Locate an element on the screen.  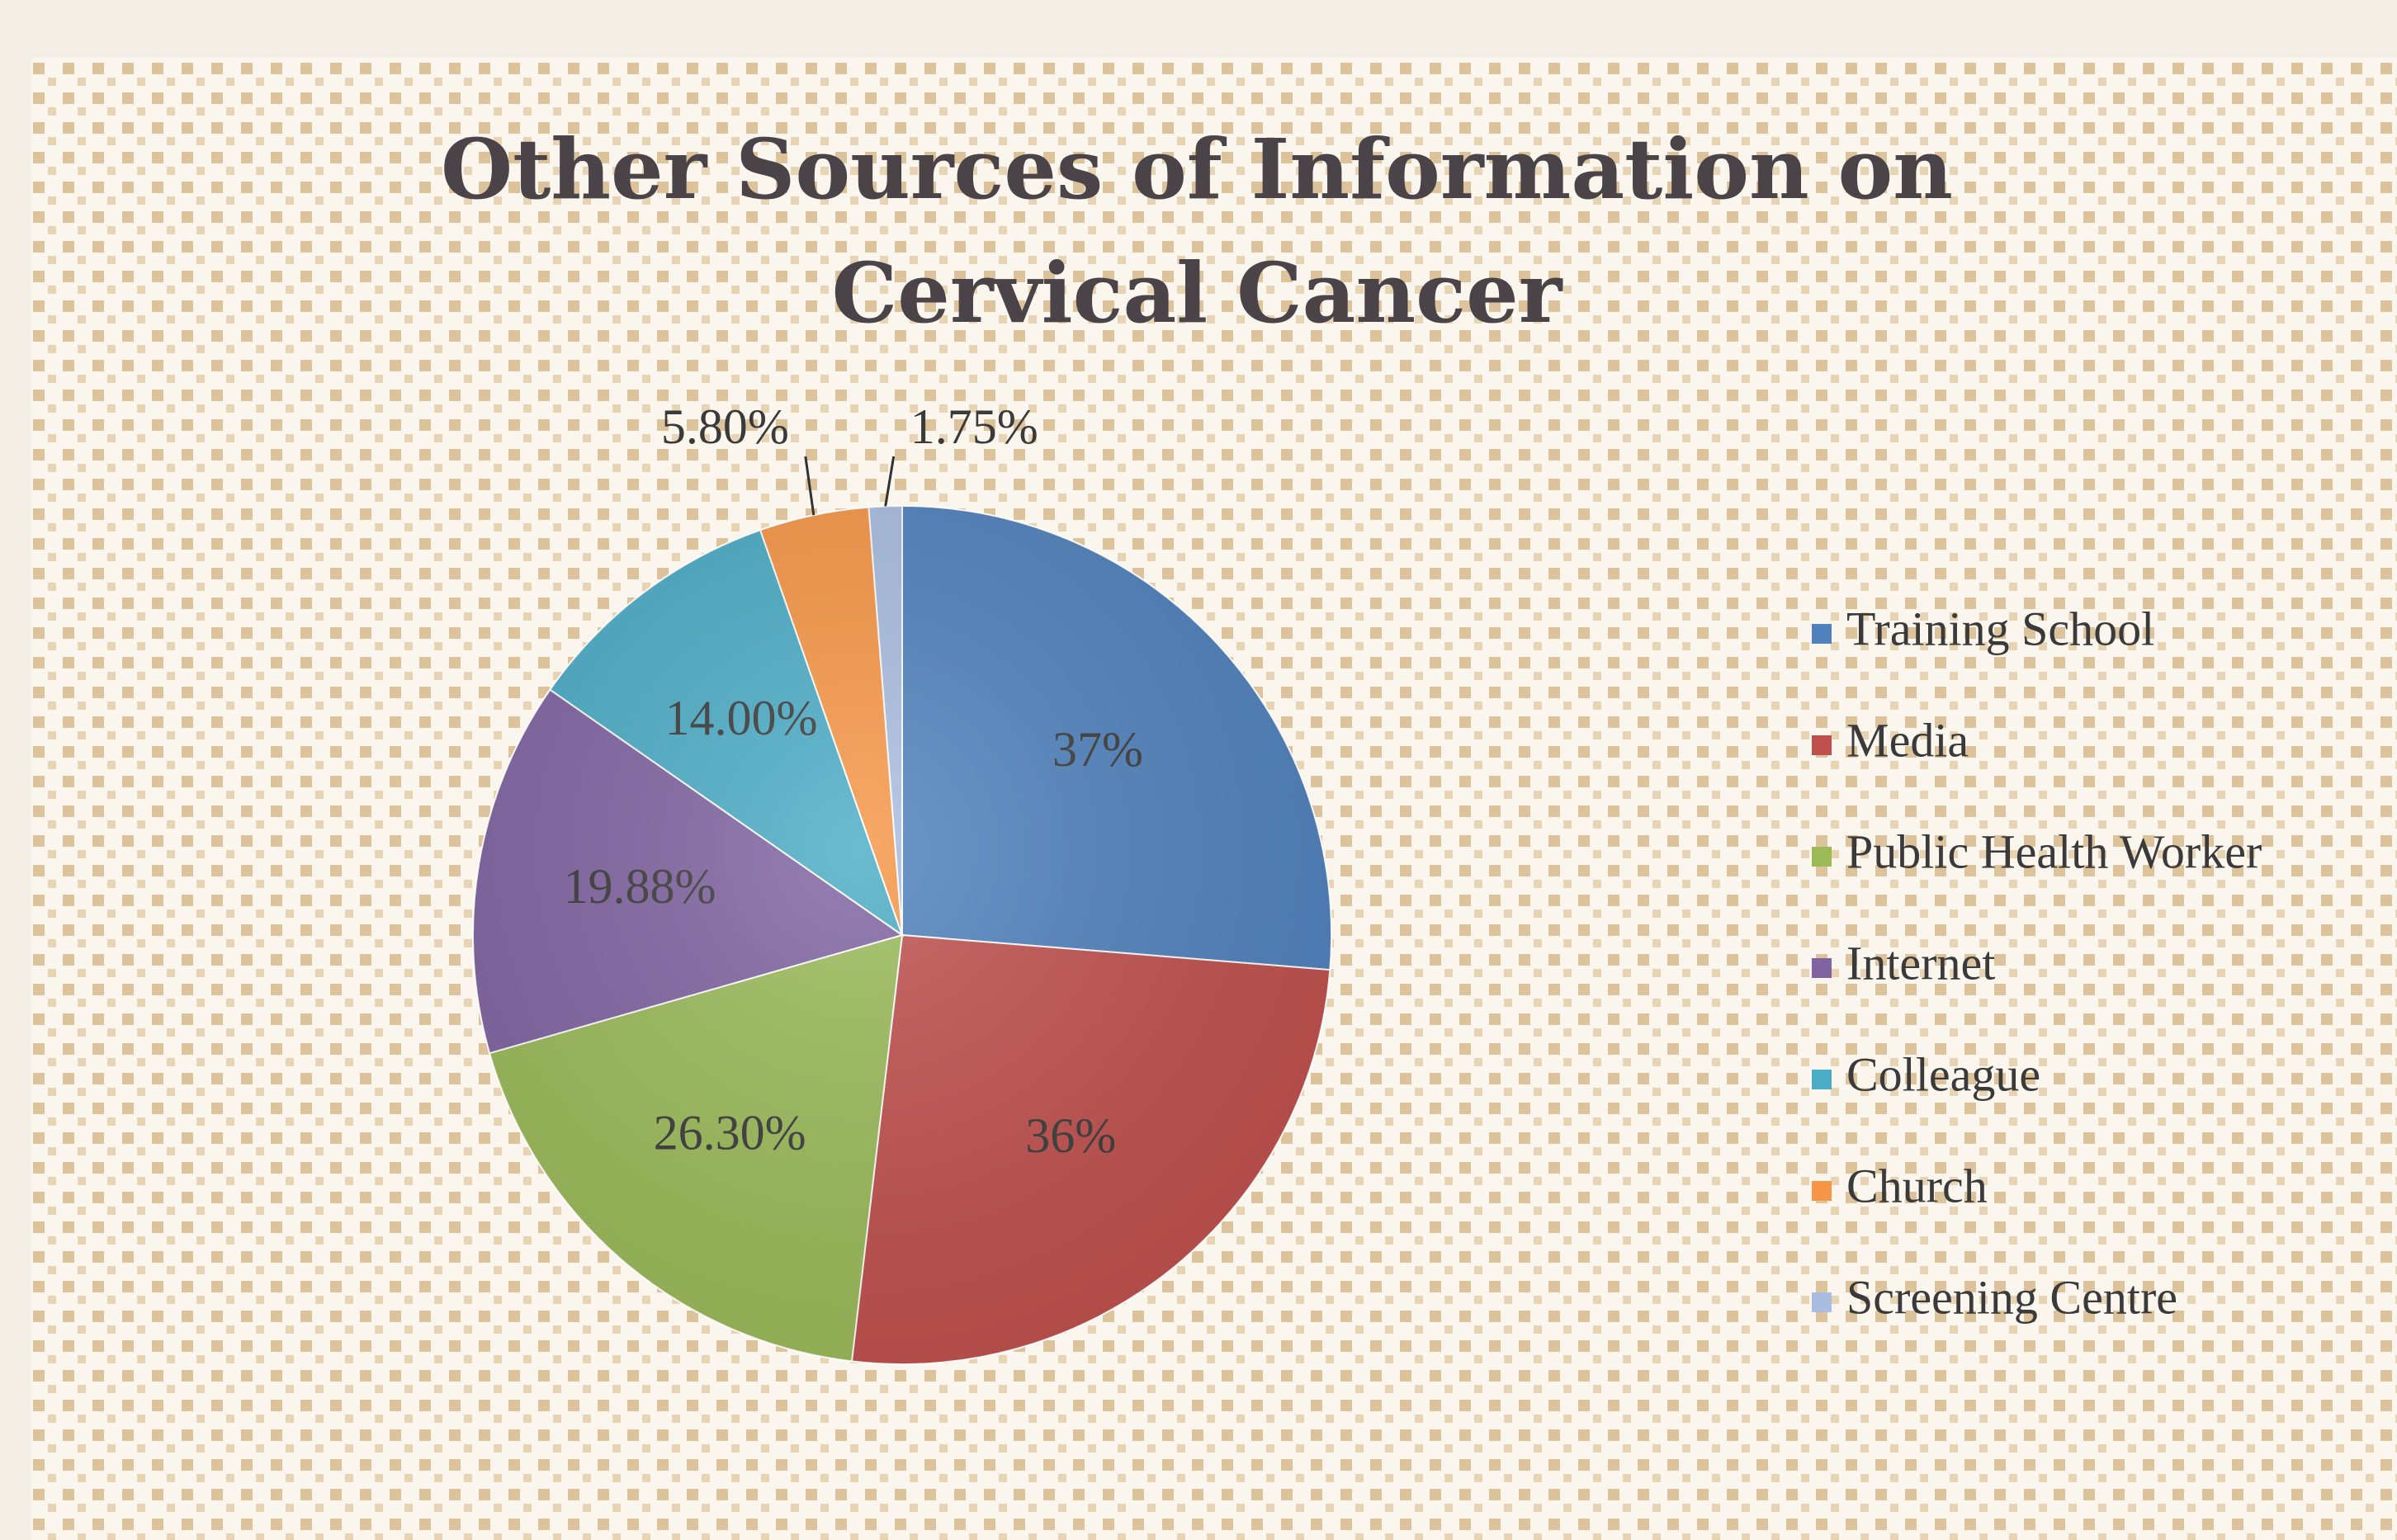
legend-label: Training School is located at coordinates (2000, 628).